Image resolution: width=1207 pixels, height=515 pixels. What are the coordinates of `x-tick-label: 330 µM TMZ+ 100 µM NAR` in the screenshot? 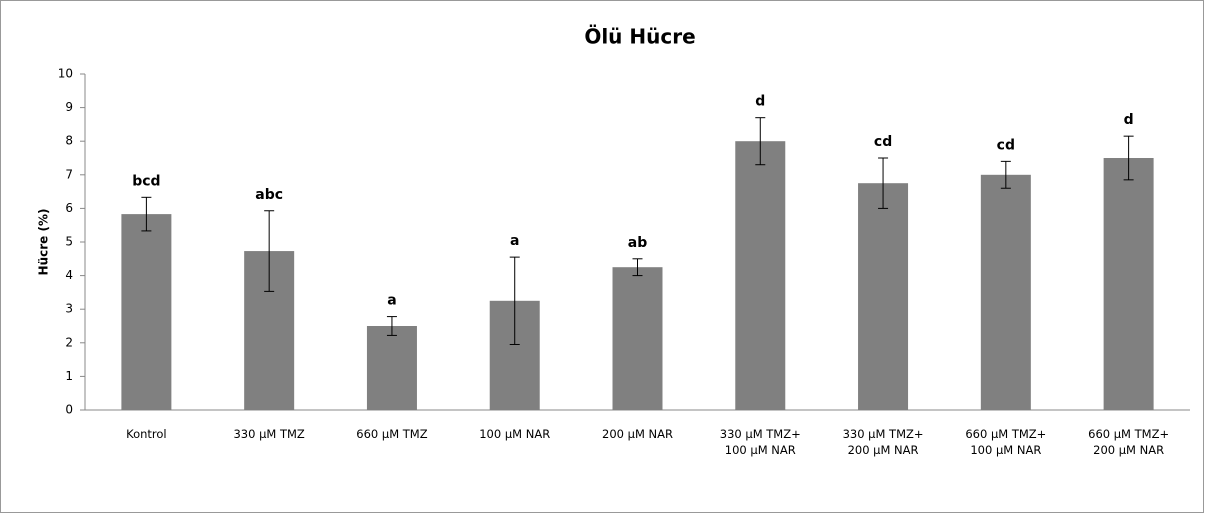 It's located at (760, 442).